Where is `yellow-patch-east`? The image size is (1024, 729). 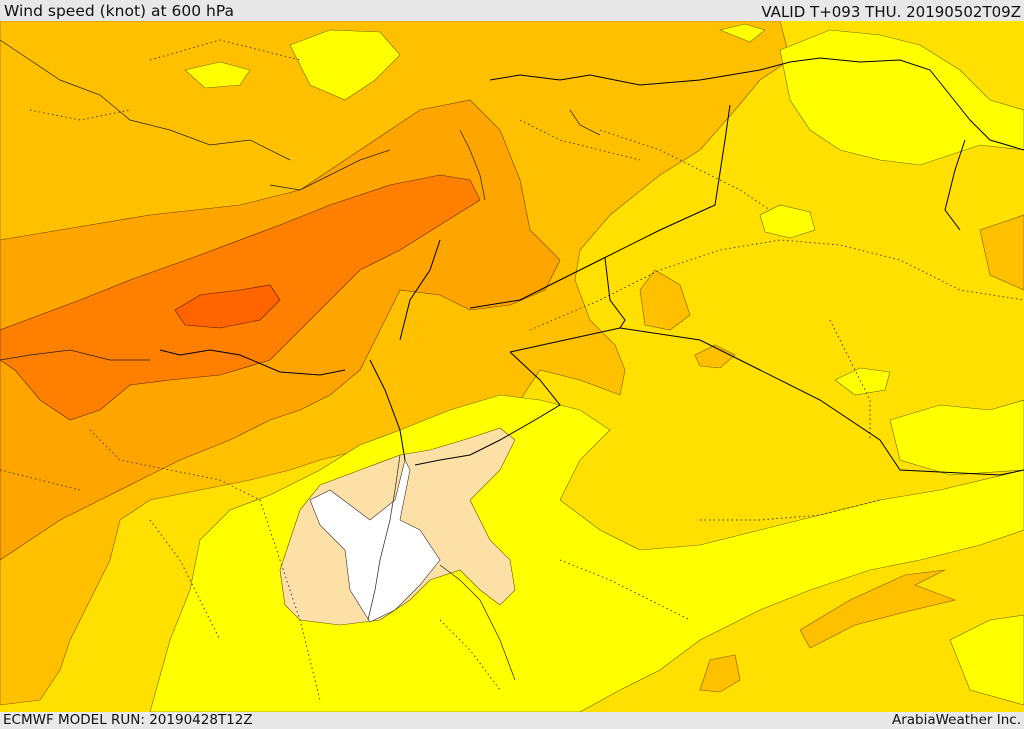
yellow-patch-east is located at coordinates (956, 437).